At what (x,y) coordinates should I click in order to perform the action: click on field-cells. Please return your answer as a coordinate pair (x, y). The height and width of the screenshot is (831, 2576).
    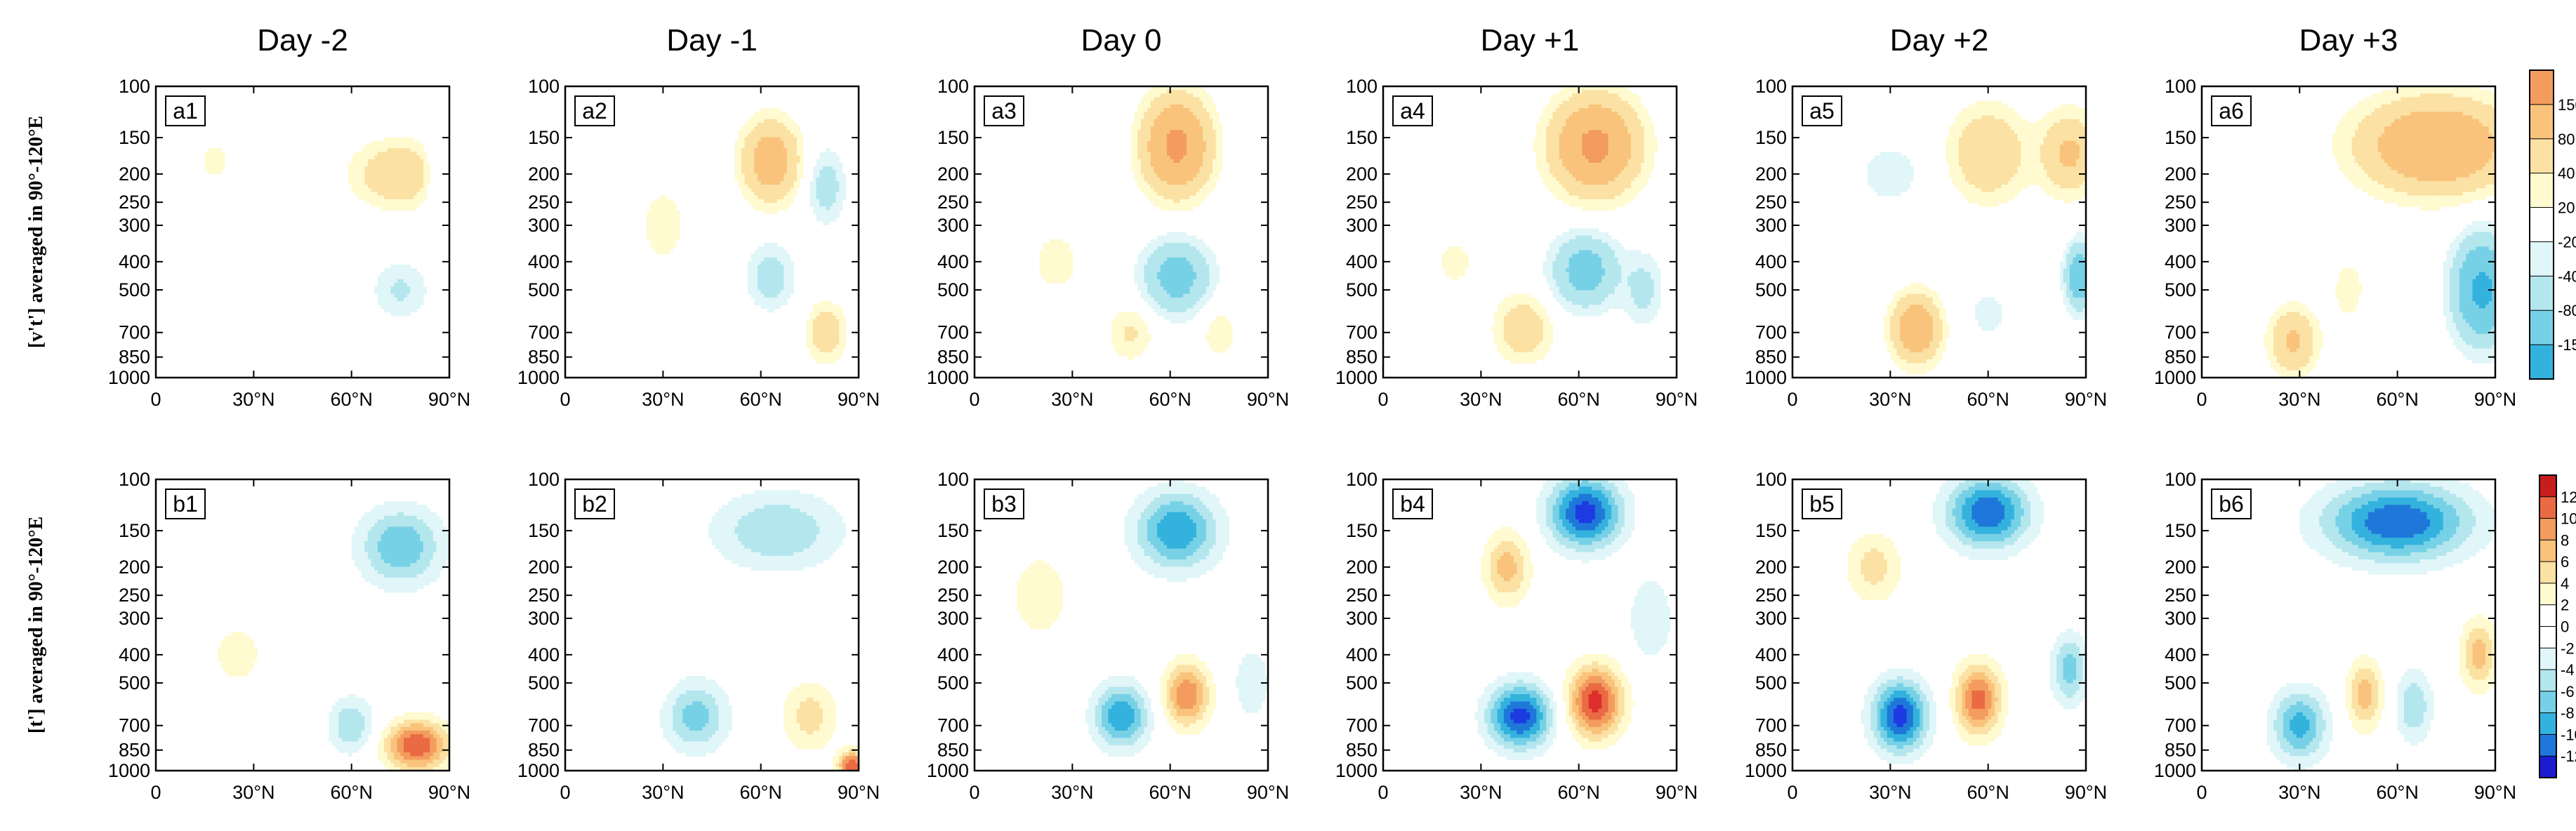
    Looking at the image, I should click on (1136, 223).